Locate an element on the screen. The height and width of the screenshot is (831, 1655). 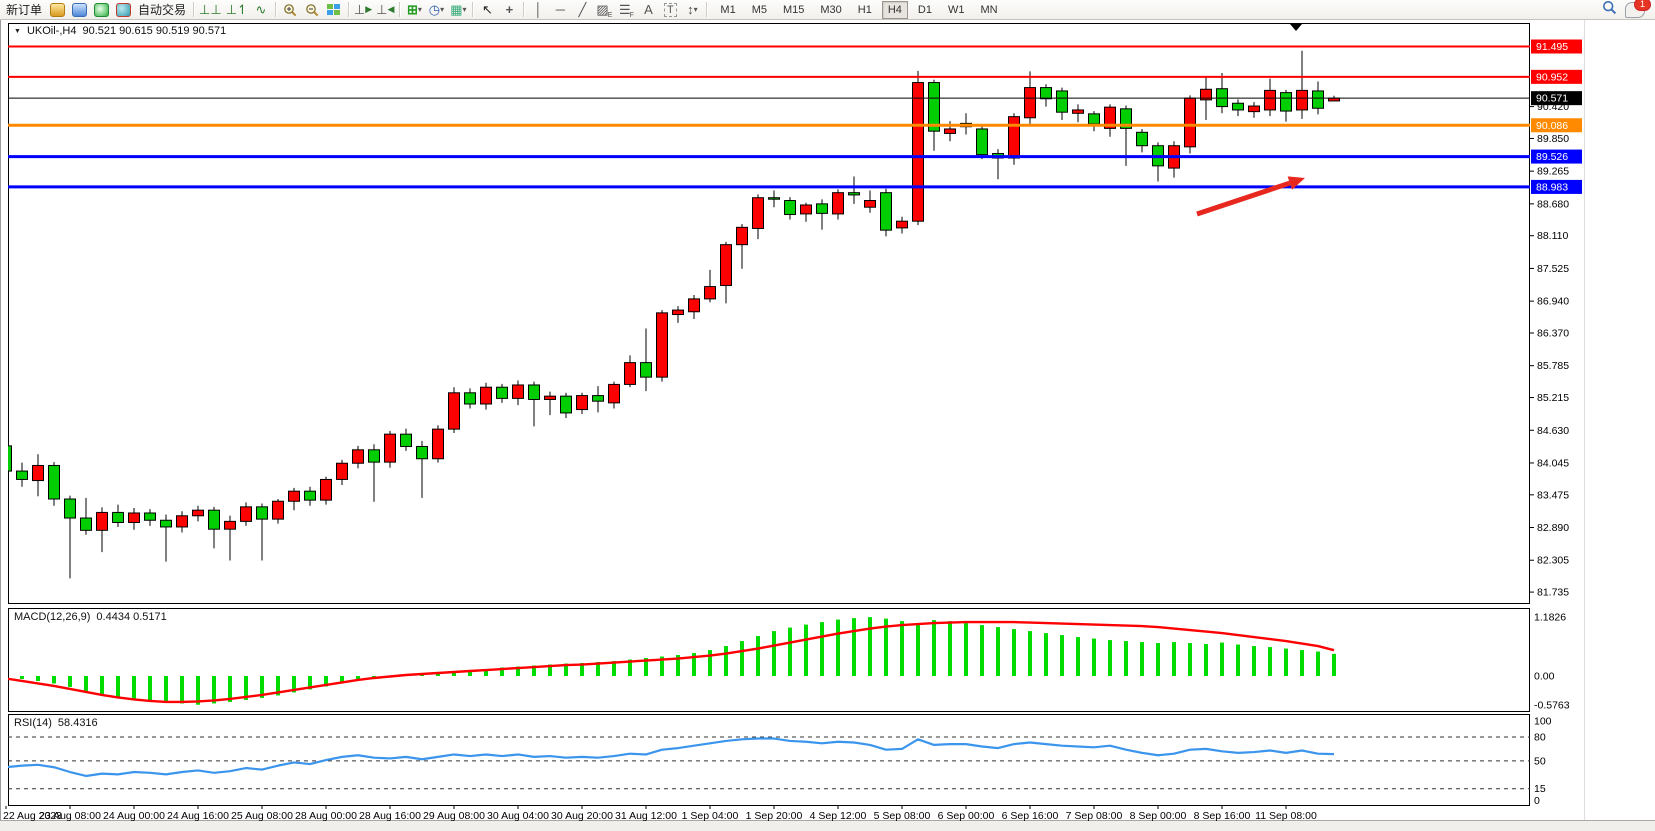
price-badge is located at coordinates (1556, 98).